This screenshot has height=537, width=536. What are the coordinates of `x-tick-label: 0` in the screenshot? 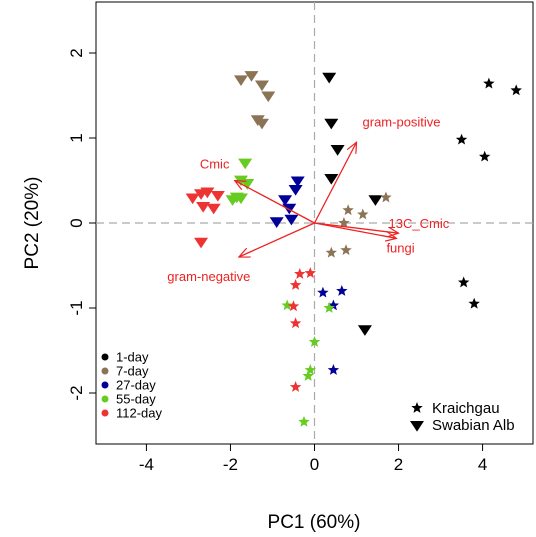 It's located at (314, 464).